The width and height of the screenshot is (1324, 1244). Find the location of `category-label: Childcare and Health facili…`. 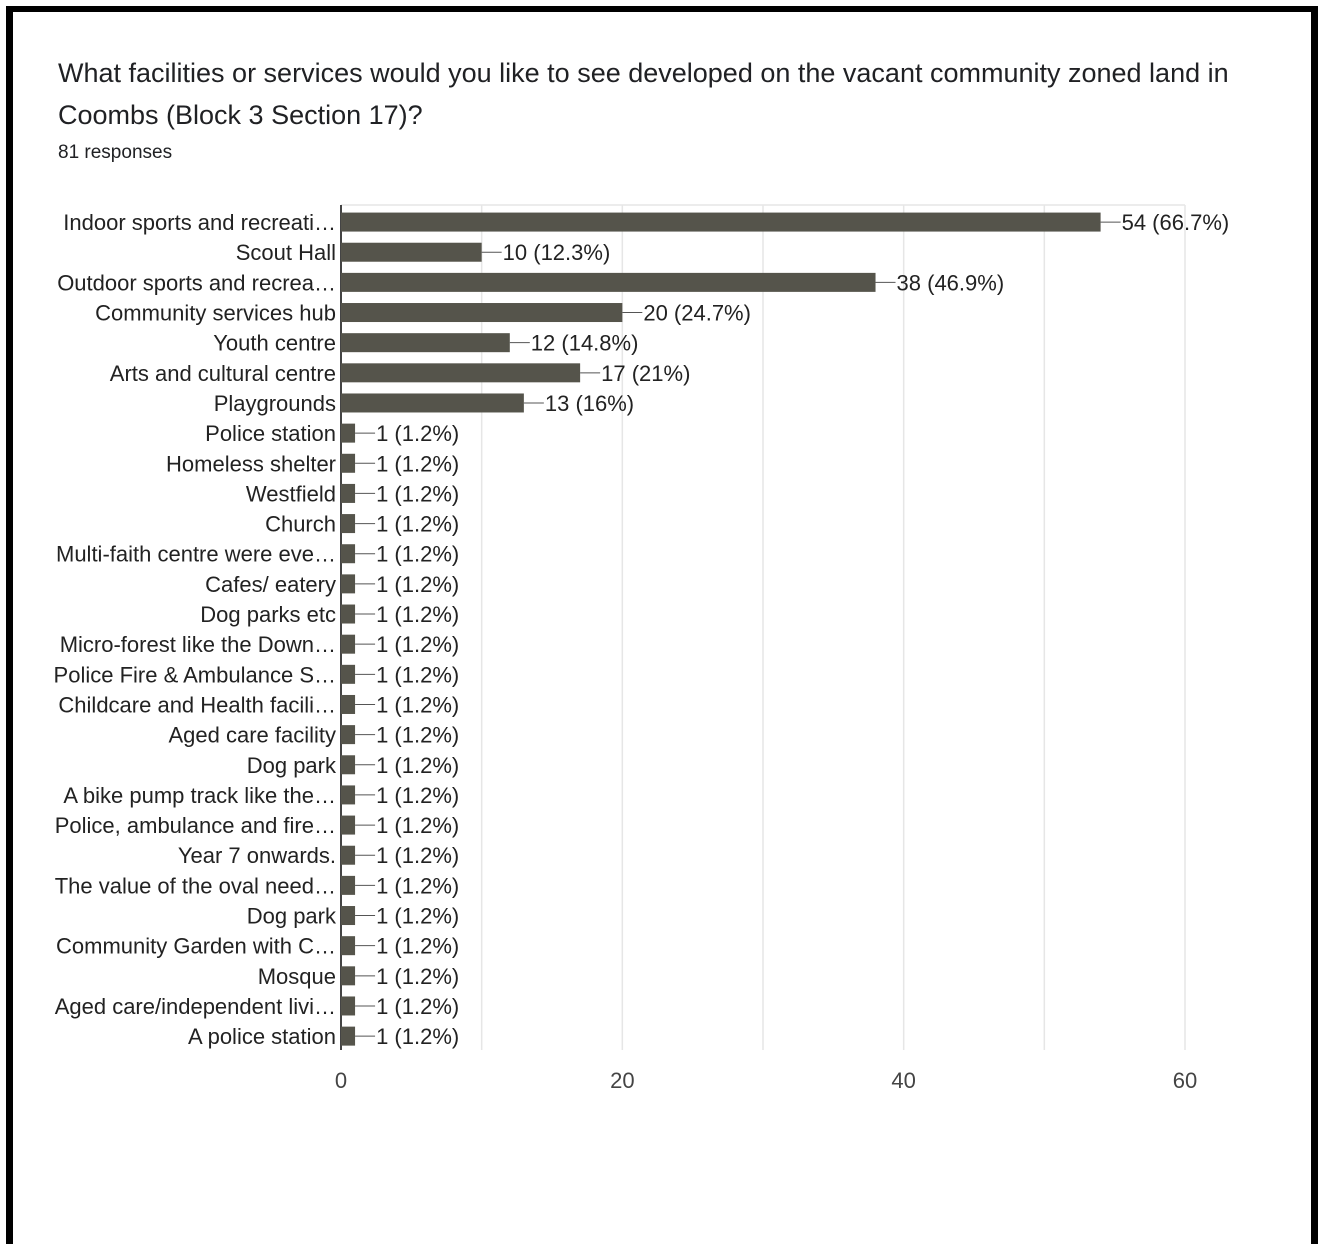

category-label: Childcare and Health facili… is located at coordinates (197, 704).